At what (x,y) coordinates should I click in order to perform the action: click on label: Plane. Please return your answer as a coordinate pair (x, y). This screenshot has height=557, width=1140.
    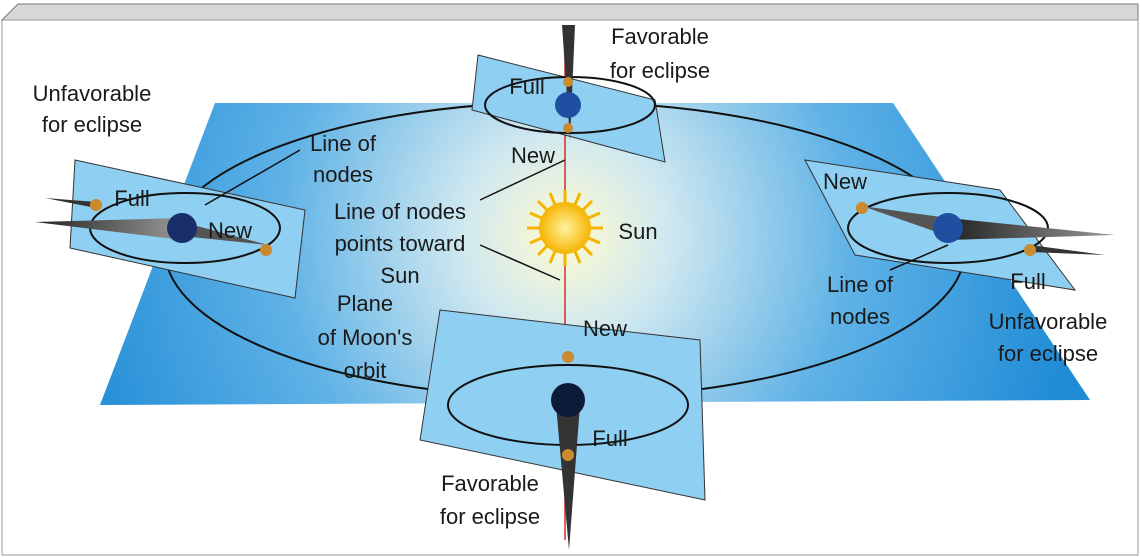
    Looking at the image, I should click on (365, 303).